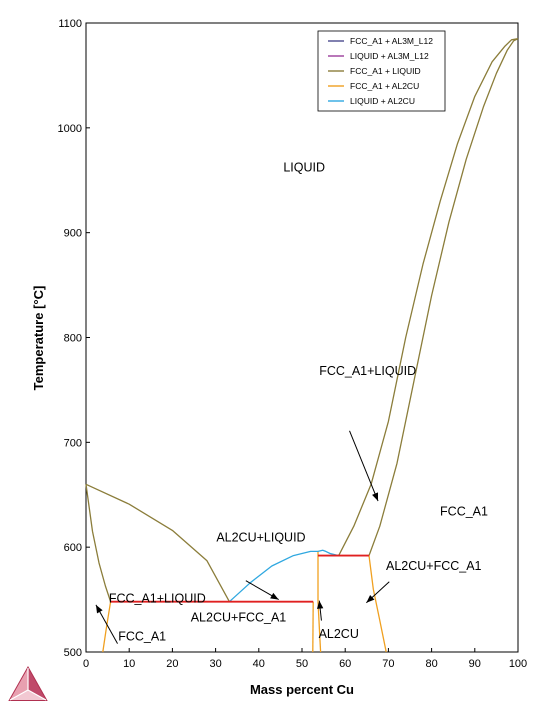 The height and width of the screenshot is (720, 542). What do you see at coordinates (70, 129) in the screenshot?
I see `y-tick-label: 1000` at bounding box center [70, 129].